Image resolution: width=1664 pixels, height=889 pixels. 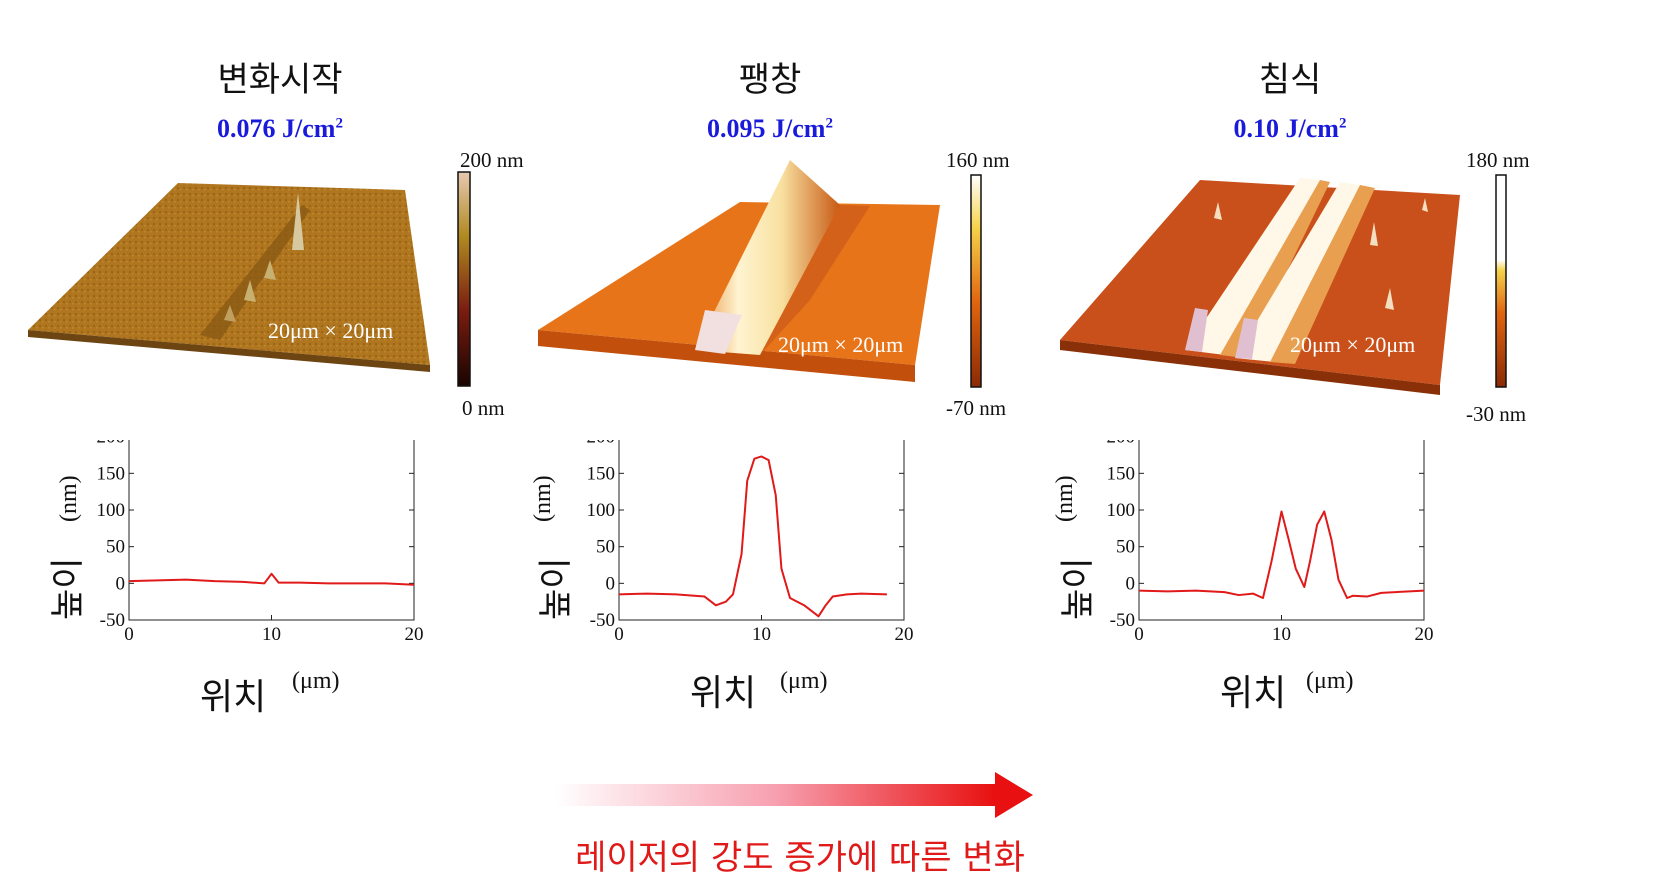 What do you see at coordinates (800, 858) in the screenshot?
I see `caption: 레이저의 강도 증가에 따른 변화` at bounding box center [800, 858].